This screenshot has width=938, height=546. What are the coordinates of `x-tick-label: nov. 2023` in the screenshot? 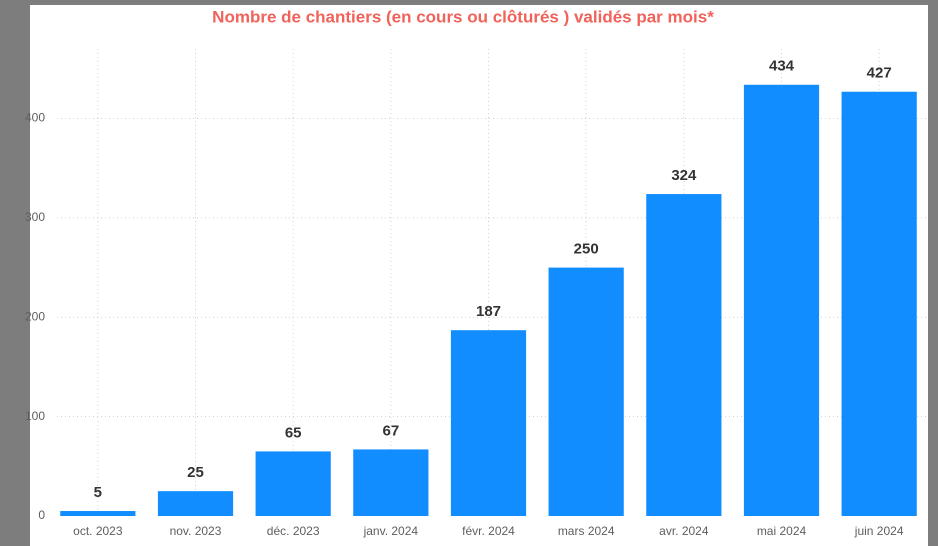 It's located at (196, 531).